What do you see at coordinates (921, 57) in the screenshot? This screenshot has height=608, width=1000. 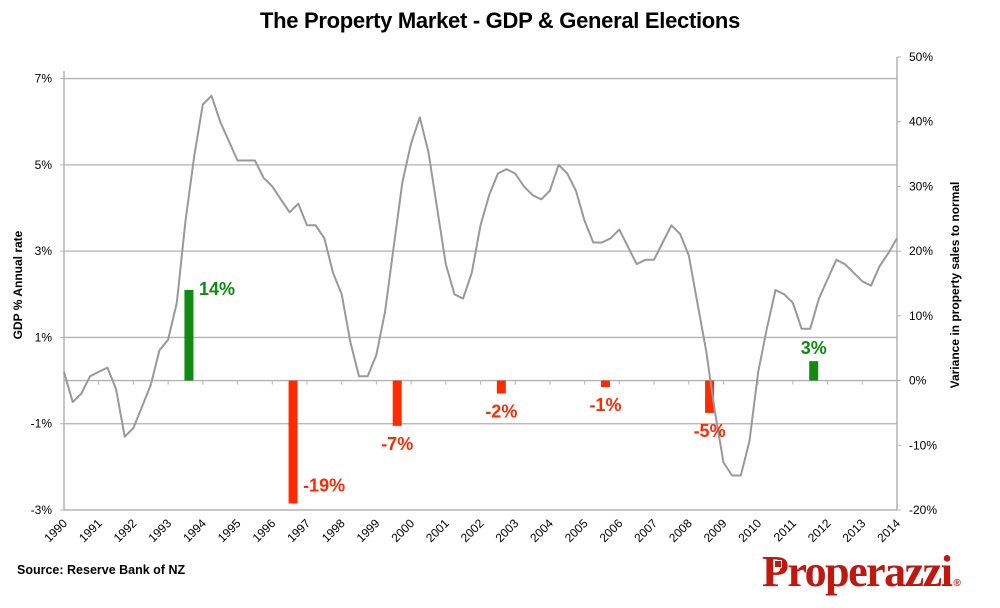 I see `right-tick-label: 50%` at bounding box center [921, 57].